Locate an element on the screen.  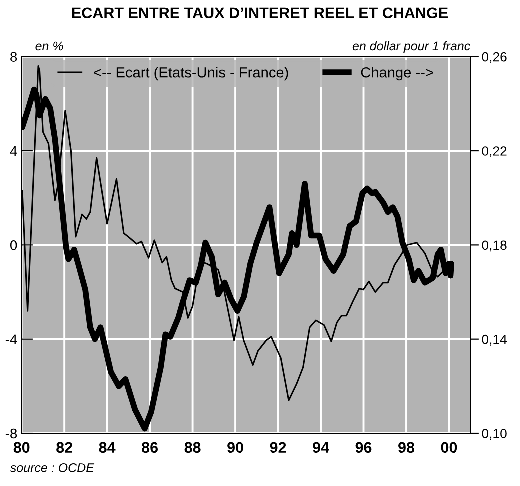
y-tick-label: -8 is located at coordinates (12, 433).